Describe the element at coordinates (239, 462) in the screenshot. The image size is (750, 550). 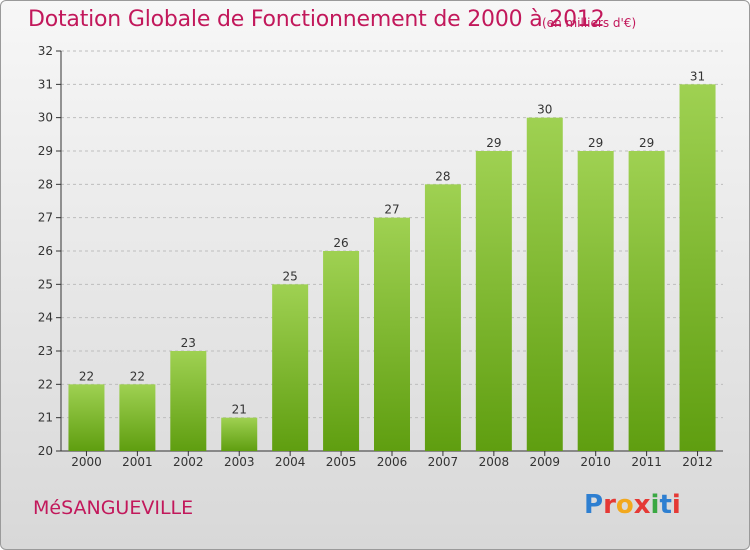
I see `x-tick-label: 2003` at that location.